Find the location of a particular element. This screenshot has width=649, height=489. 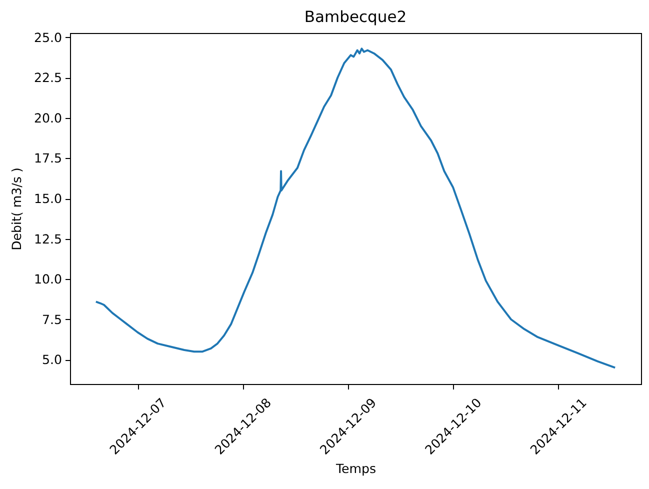

y-tick-label: 5.0 is located at coordinates (52, 360).